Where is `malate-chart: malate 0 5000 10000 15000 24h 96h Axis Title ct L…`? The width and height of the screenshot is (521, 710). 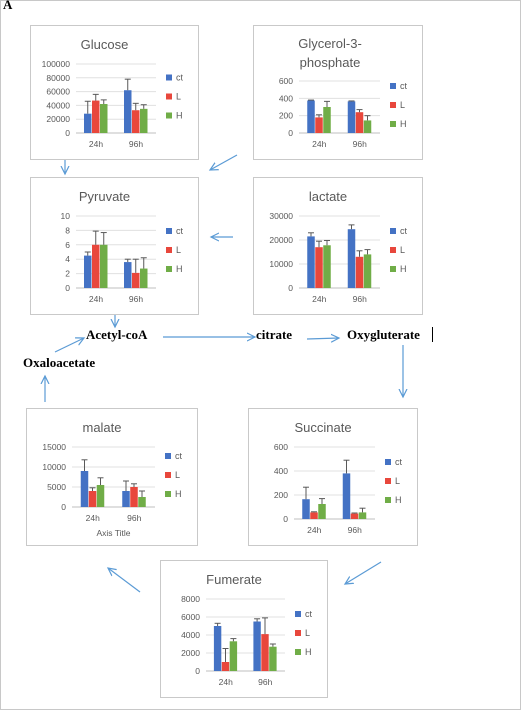 malate-chart: malate 0 5000 10000 15000 24h 96h Axis Title ct L… is located at coordinates (112, 477).